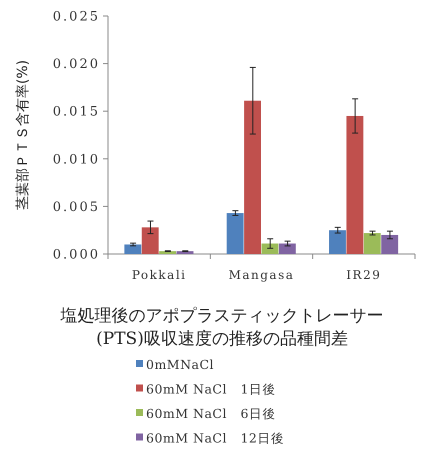  What do you see at coordinates (23, 135) in the screenshot?
I see `y-axis-title: 茎葉部ＰＴＳ含有率(%)` at bounding box center [23, 135].